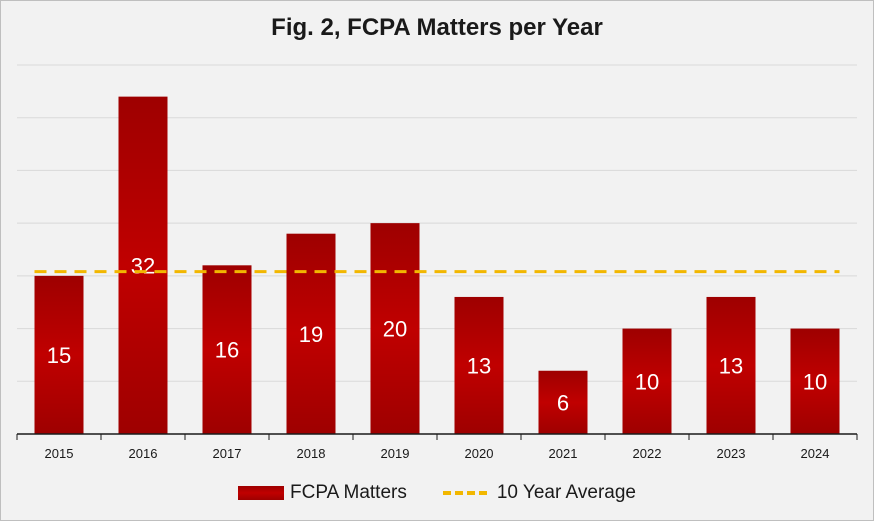  Describe the element at coordinates (395, 453) in the screenshot. I see `x-tick-label: 2019` at that location.